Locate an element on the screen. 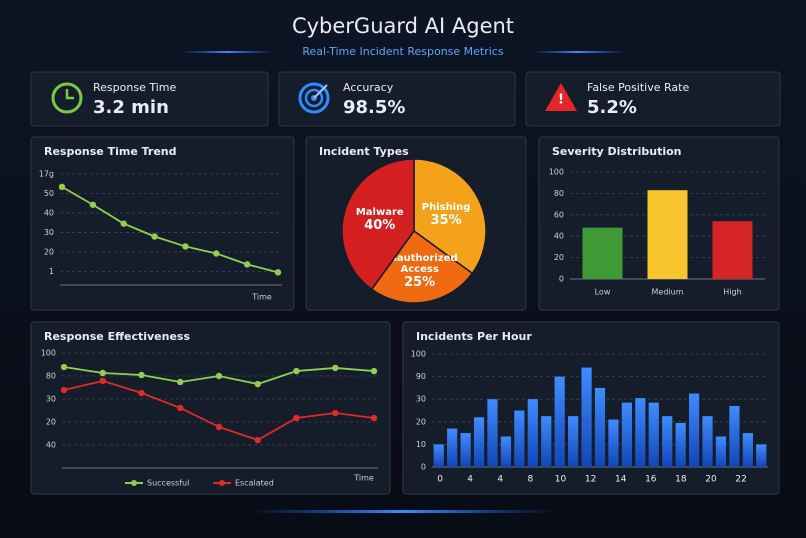 The width and height of the screenshot is (806, 538). legend-label: Escalated is located at coordinates (254, 483).